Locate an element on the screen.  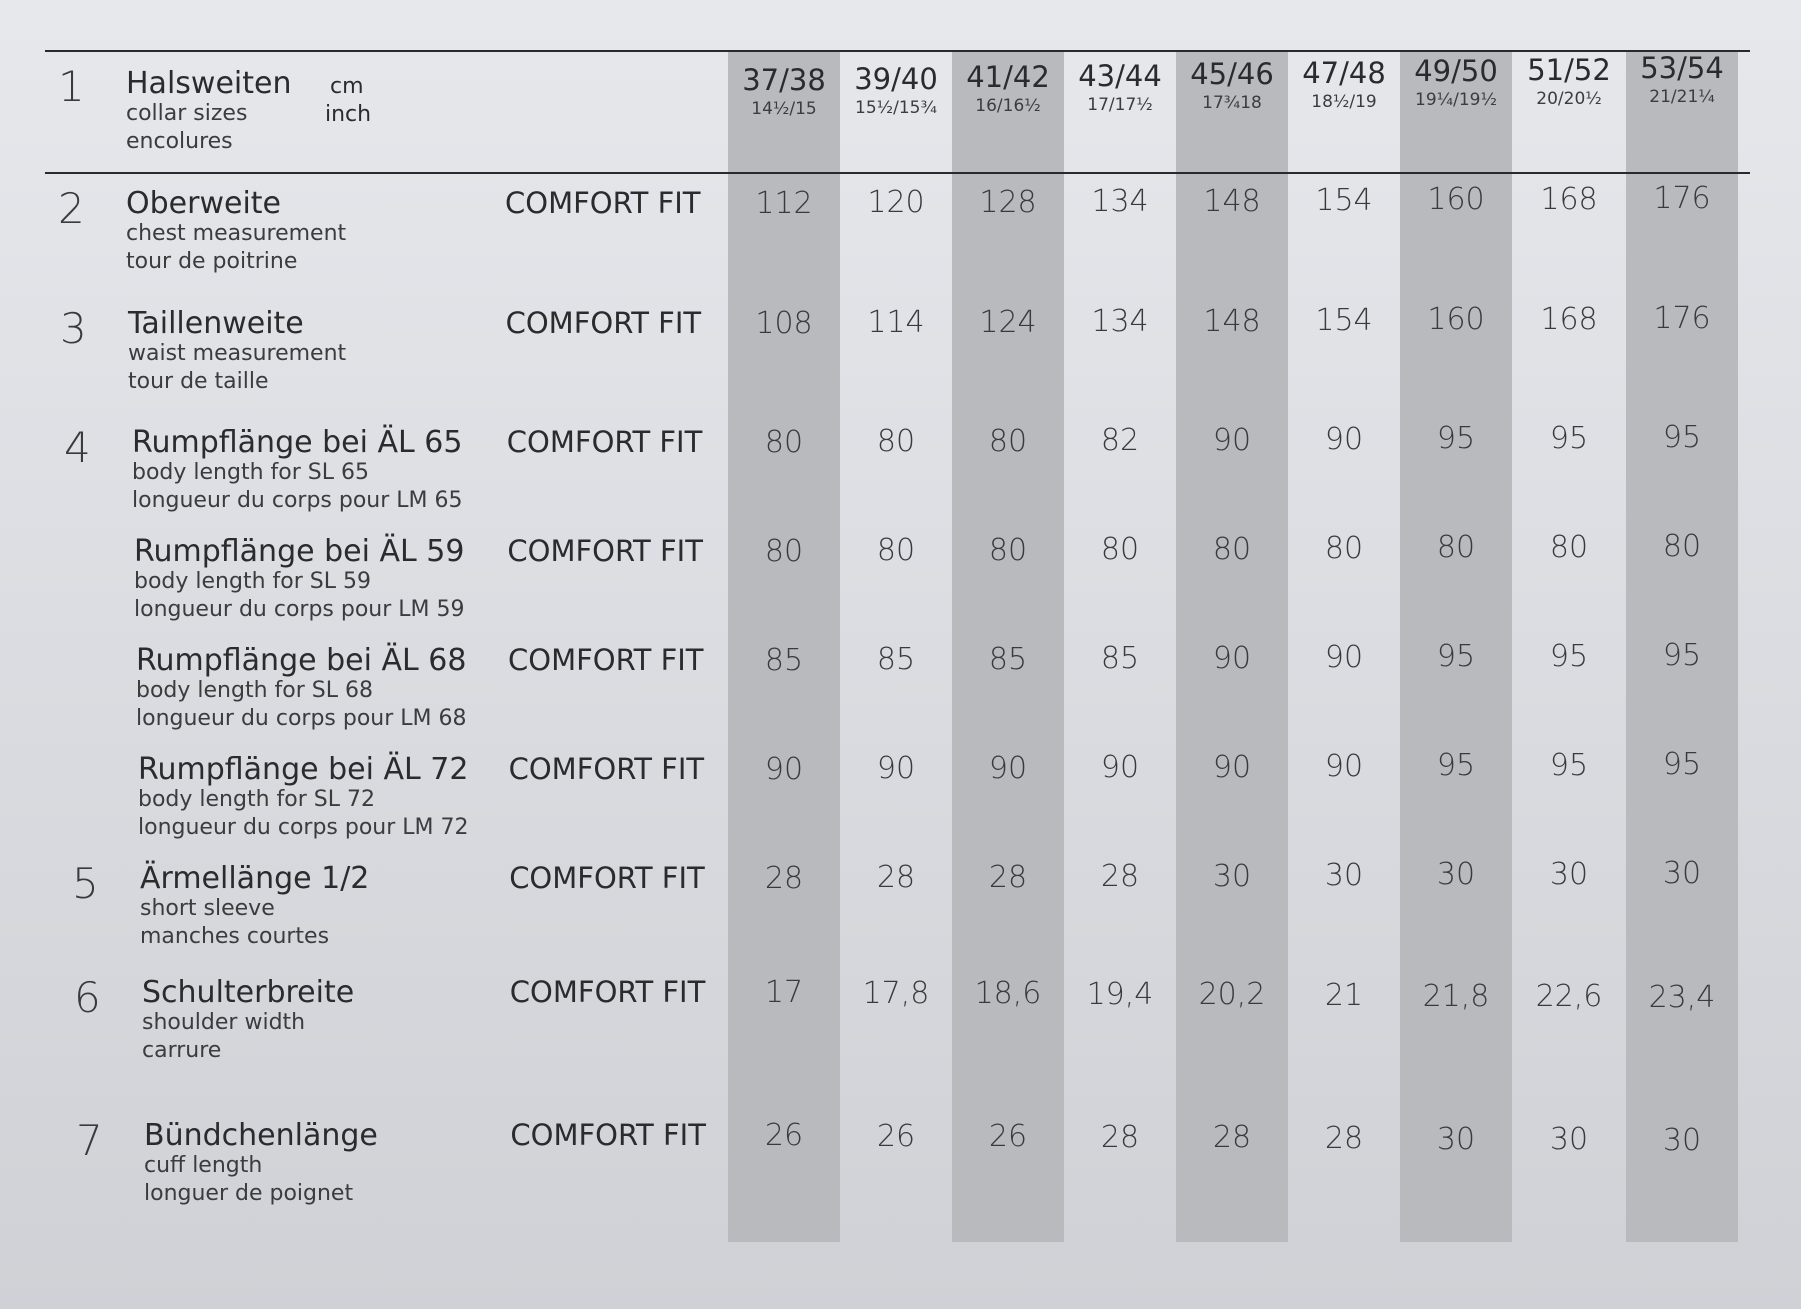
row-number: 7 is located at coordinates (89, 1140).